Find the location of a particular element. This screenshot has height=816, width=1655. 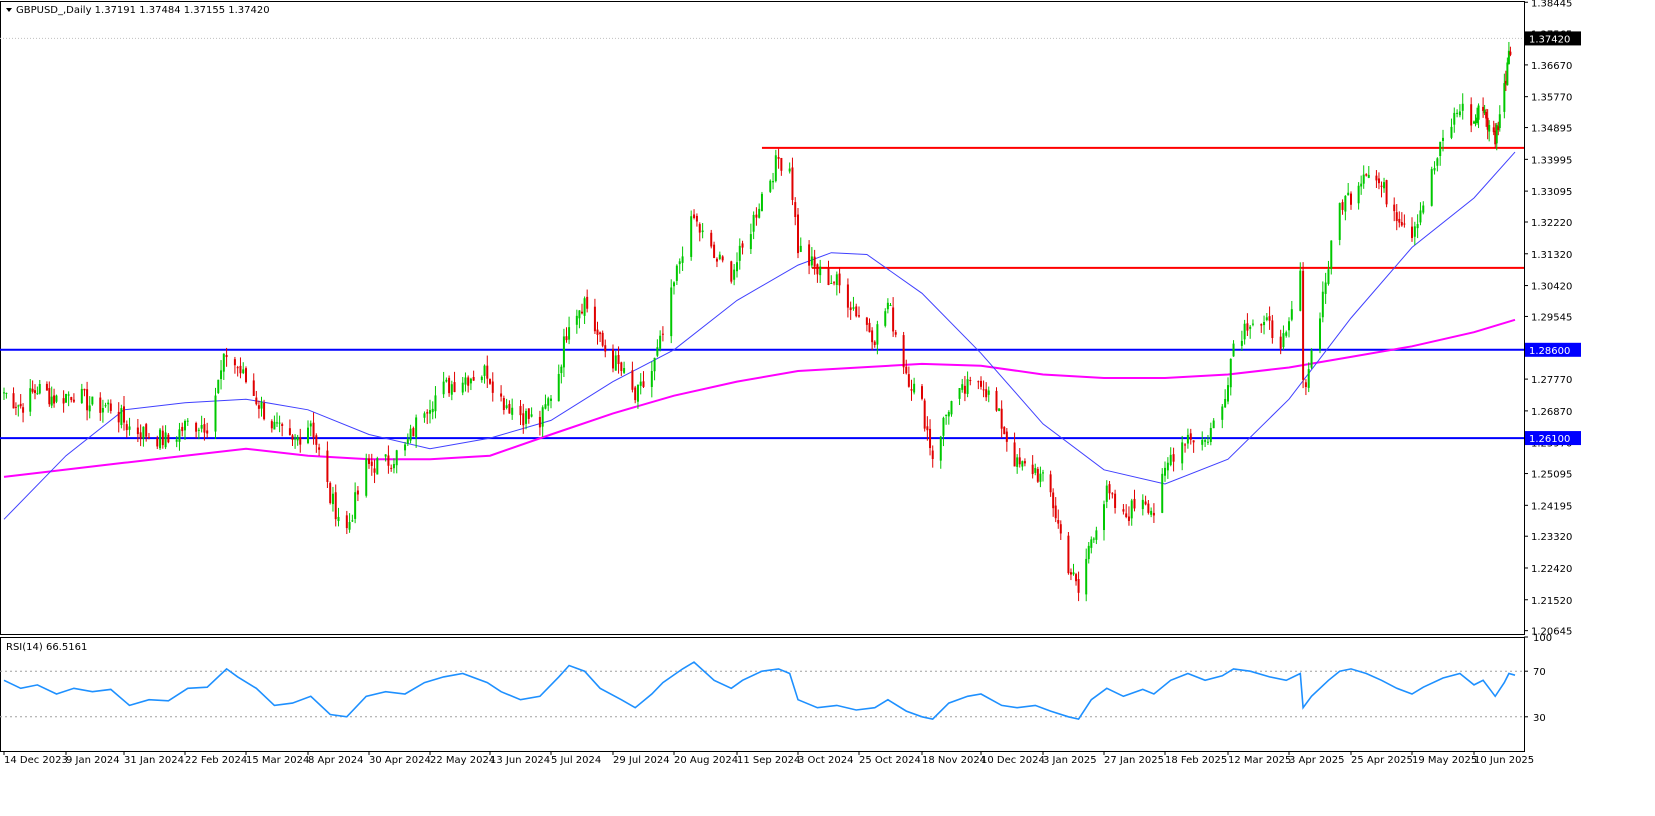

y-tick-label: 1.25095 is located at coordinates (1551, 475).